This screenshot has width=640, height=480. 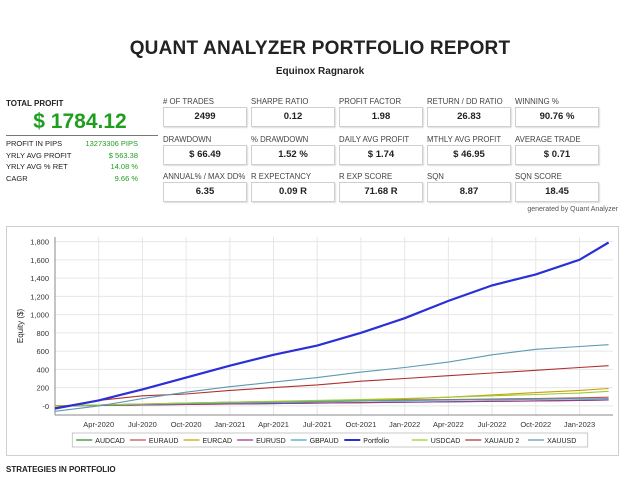 I want to click on metric-value: $ 46.95, so click(x=469, y=155).